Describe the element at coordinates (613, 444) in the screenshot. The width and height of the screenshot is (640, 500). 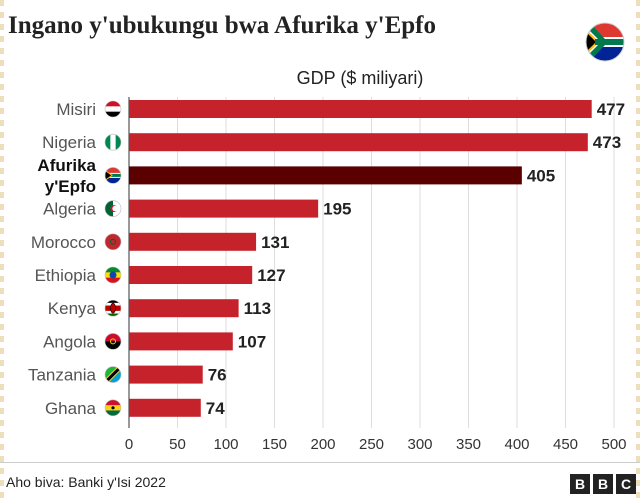
I see `x-tick-label: 500` at that location.